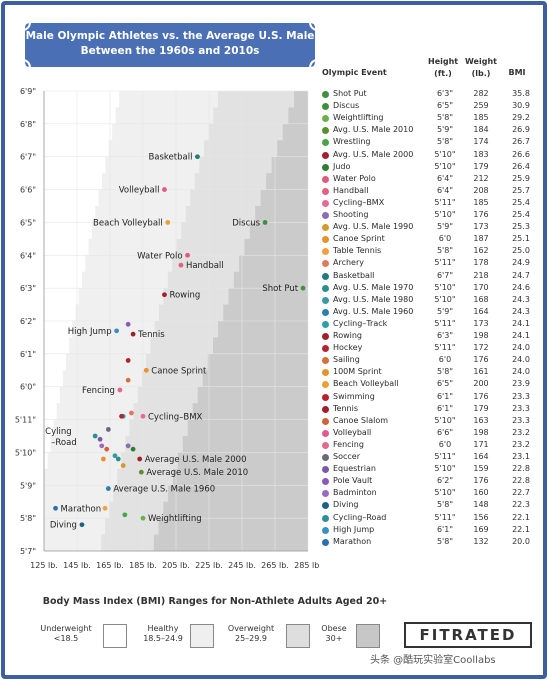  Describe the element at coordinates (373, 154) in the screenshot. I see `event-name: Avg. U.S. Male 2000` at that location.